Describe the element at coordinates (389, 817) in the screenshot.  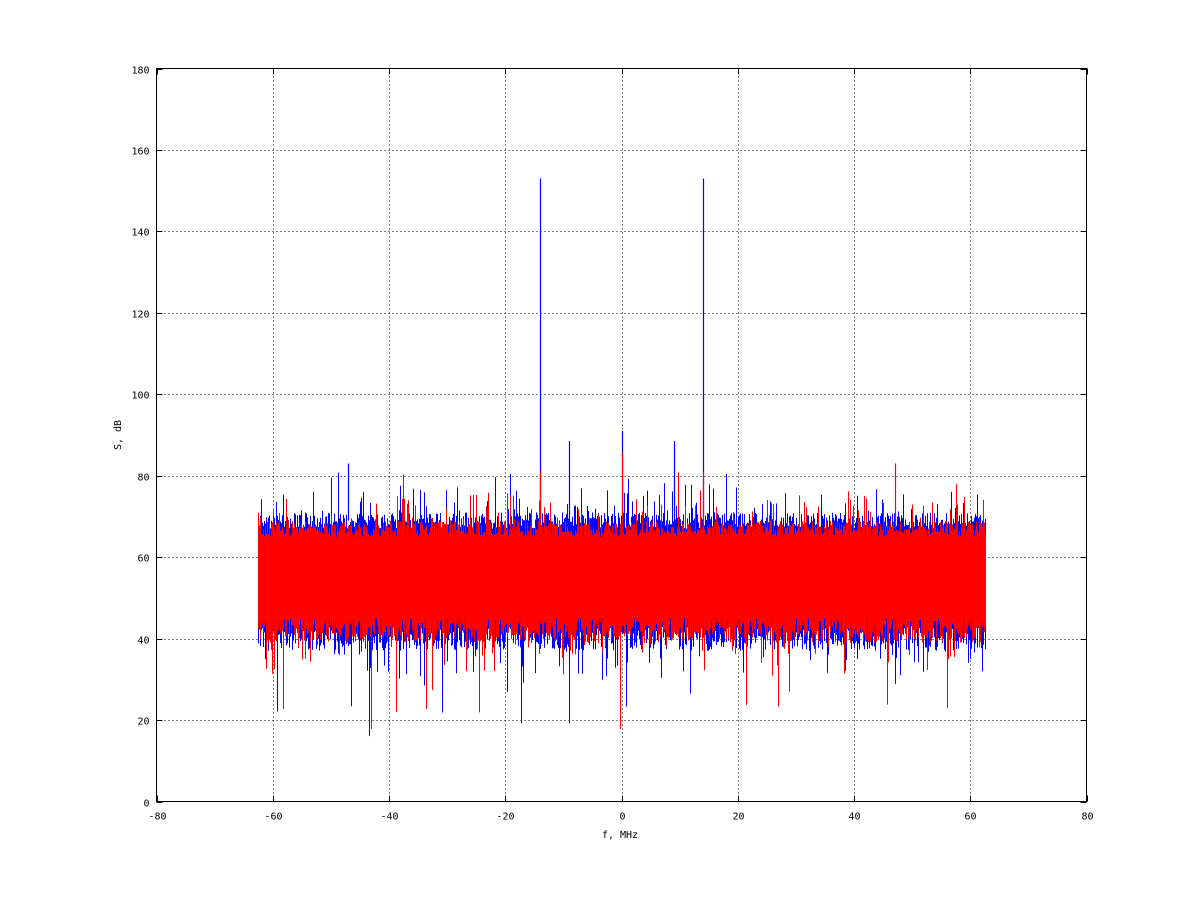
I see `x-tick-label: -40` at that location.